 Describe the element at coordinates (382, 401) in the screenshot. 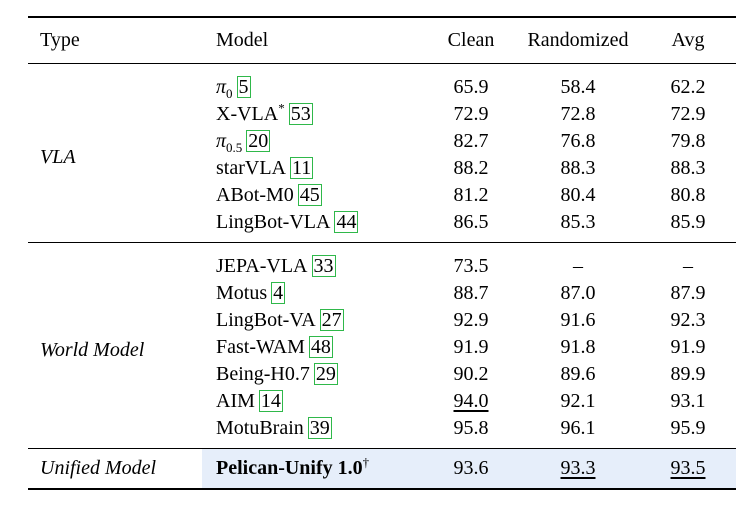

I see `table-row: AIM 14 94.0 92.1 93.1` at that location.